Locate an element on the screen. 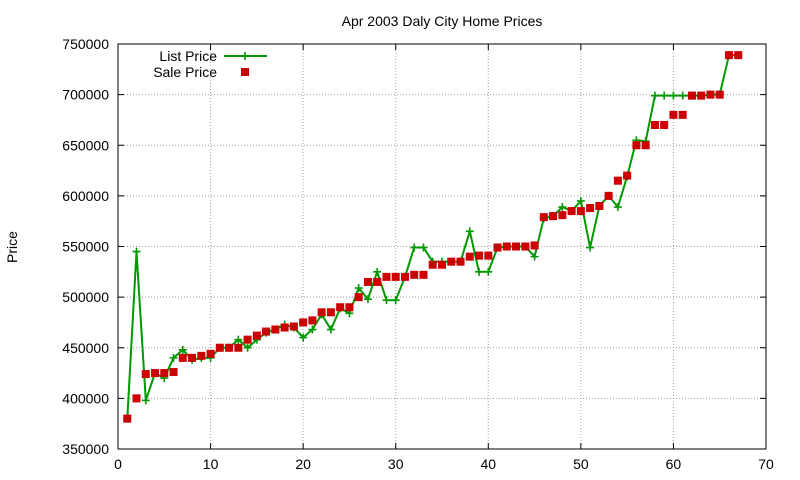 The width and height of the screenshot is (800, 480). y-tick-label: 750000 is located at coordinates (85, 44).